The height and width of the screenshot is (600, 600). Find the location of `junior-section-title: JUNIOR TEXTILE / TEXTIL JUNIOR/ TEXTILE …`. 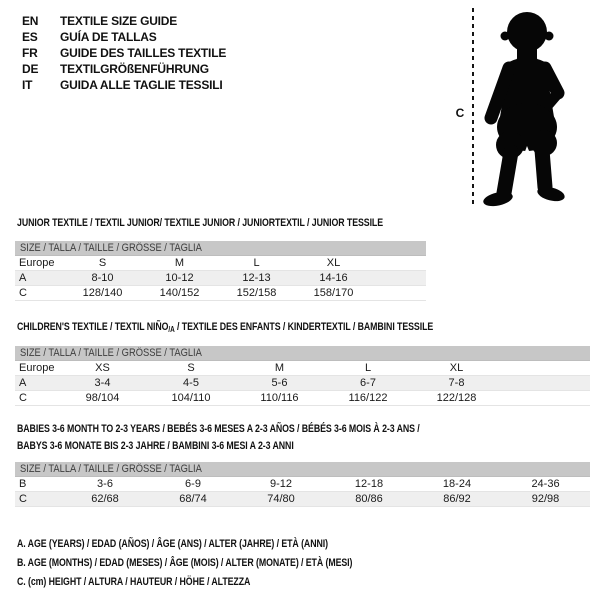

junior-section-title: JUNIOR TEXTILE / TEXTIL JUNIOR/ TEXTILE … is located at coordinates (246, 222).